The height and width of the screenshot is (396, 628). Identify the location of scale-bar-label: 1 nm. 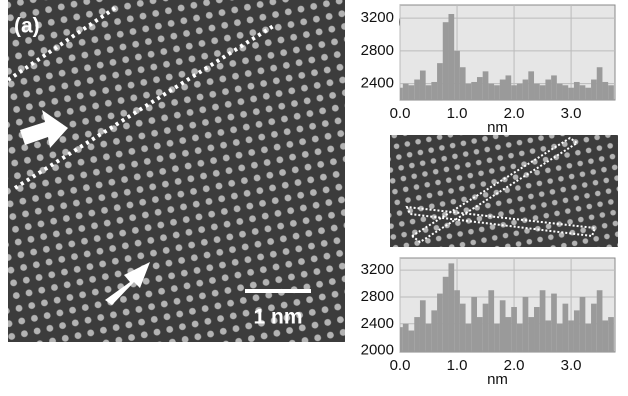
(277, 317).